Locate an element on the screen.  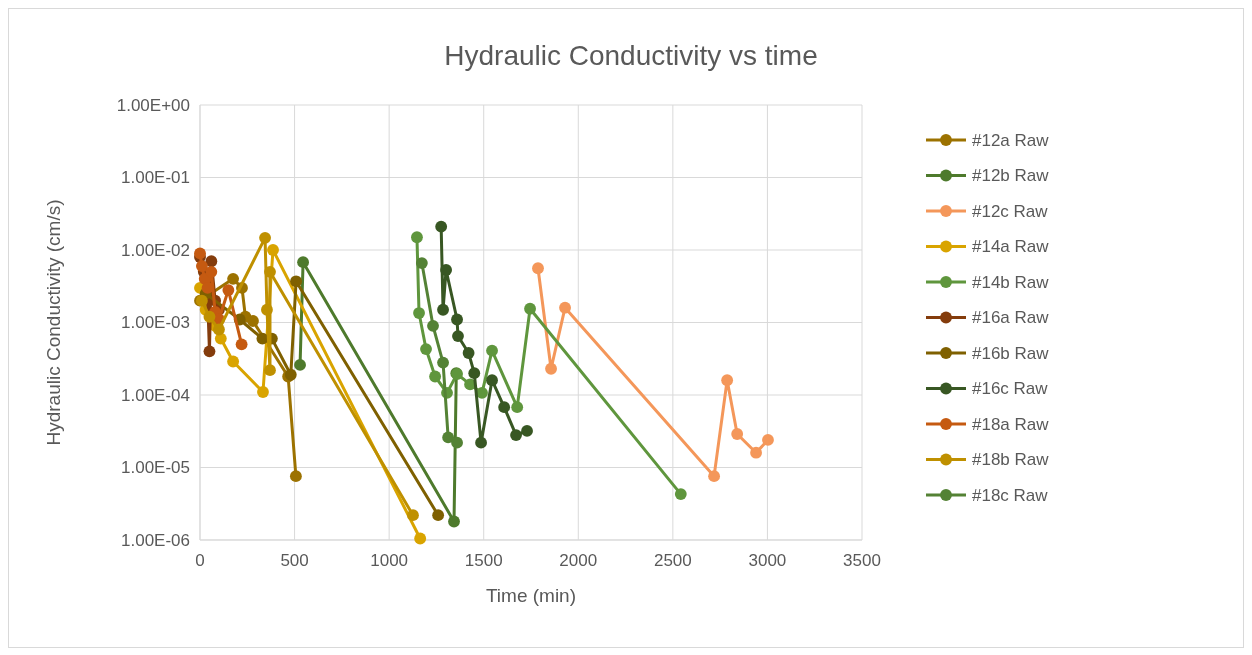
x-tick-label: 500 is located at coordinates (294, 560).